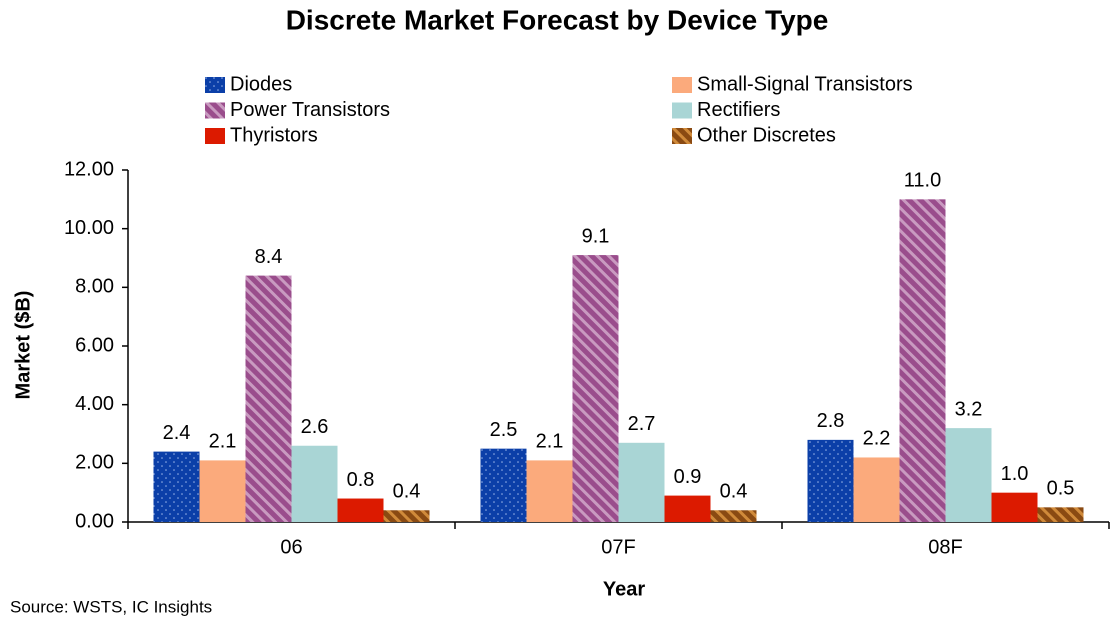  I want to click on legend-label: Thyristors, so click(274, 135).